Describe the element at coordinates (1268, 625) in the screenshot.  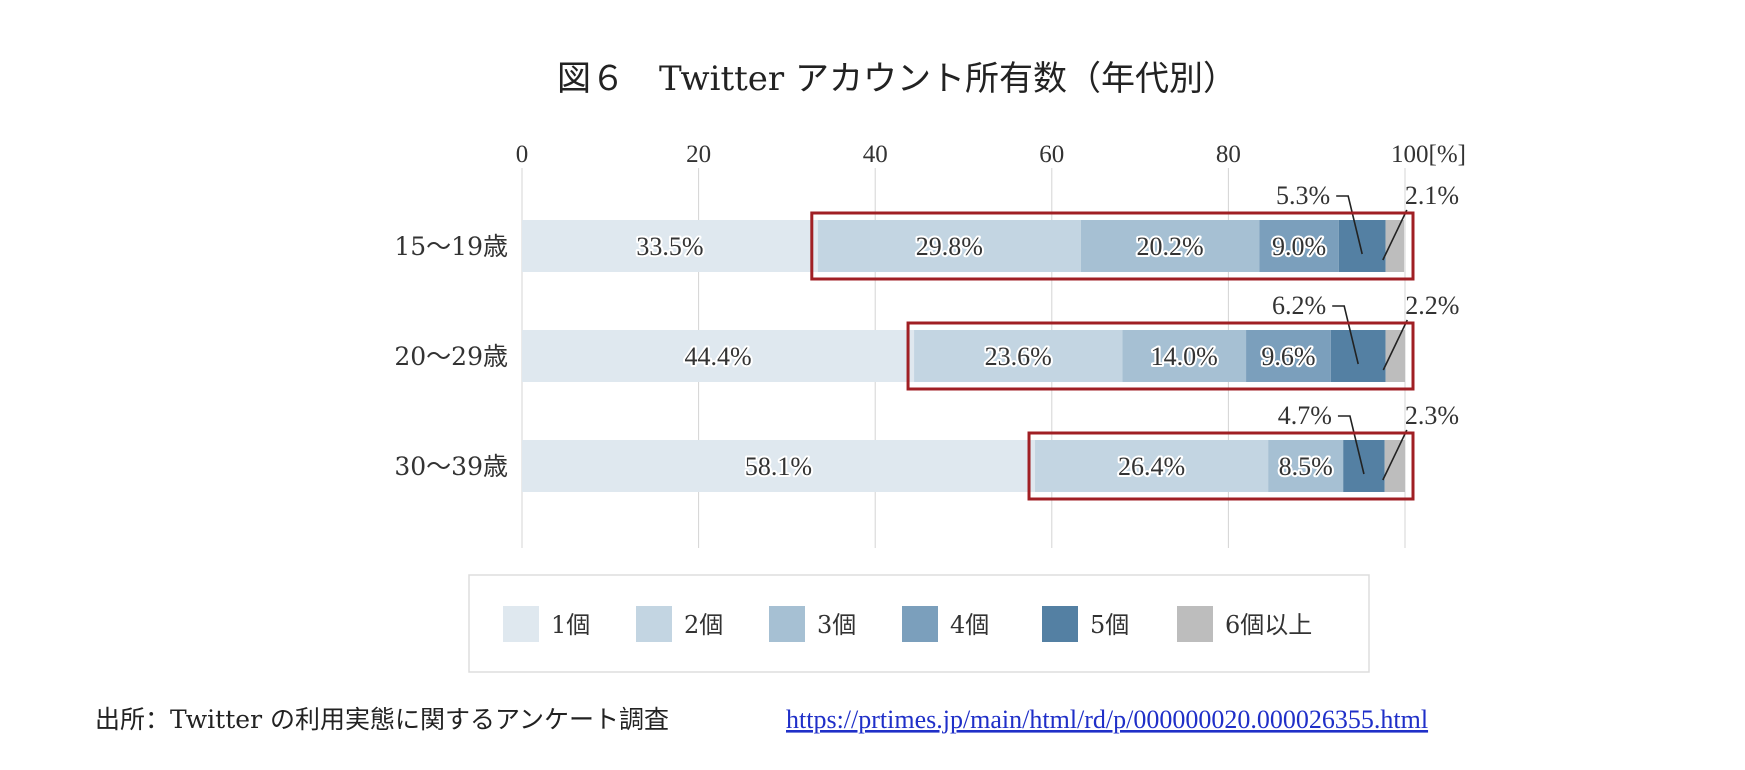
I see `legend-label: 6個以上` at that location.